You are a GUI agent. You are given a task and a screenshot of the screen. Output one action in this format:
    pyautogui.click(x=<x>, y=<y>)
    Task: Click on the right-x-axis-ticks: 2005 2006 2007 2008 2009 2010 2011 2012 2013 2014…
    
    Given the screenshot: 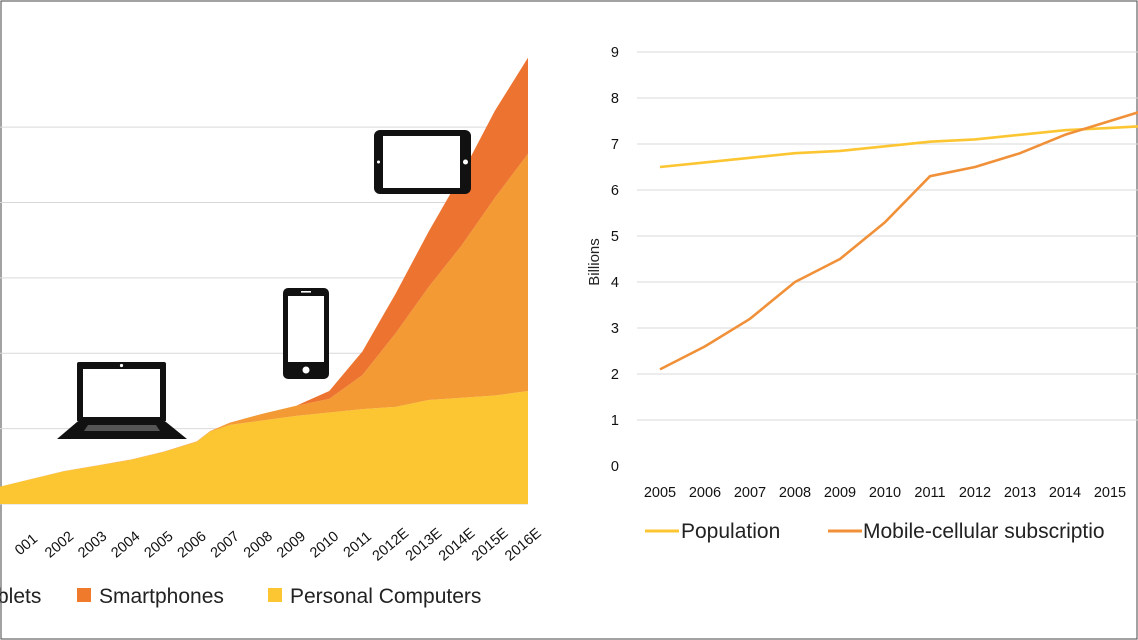 What is the action you would take?
    pyautogui.click(x=885, y=493)
    